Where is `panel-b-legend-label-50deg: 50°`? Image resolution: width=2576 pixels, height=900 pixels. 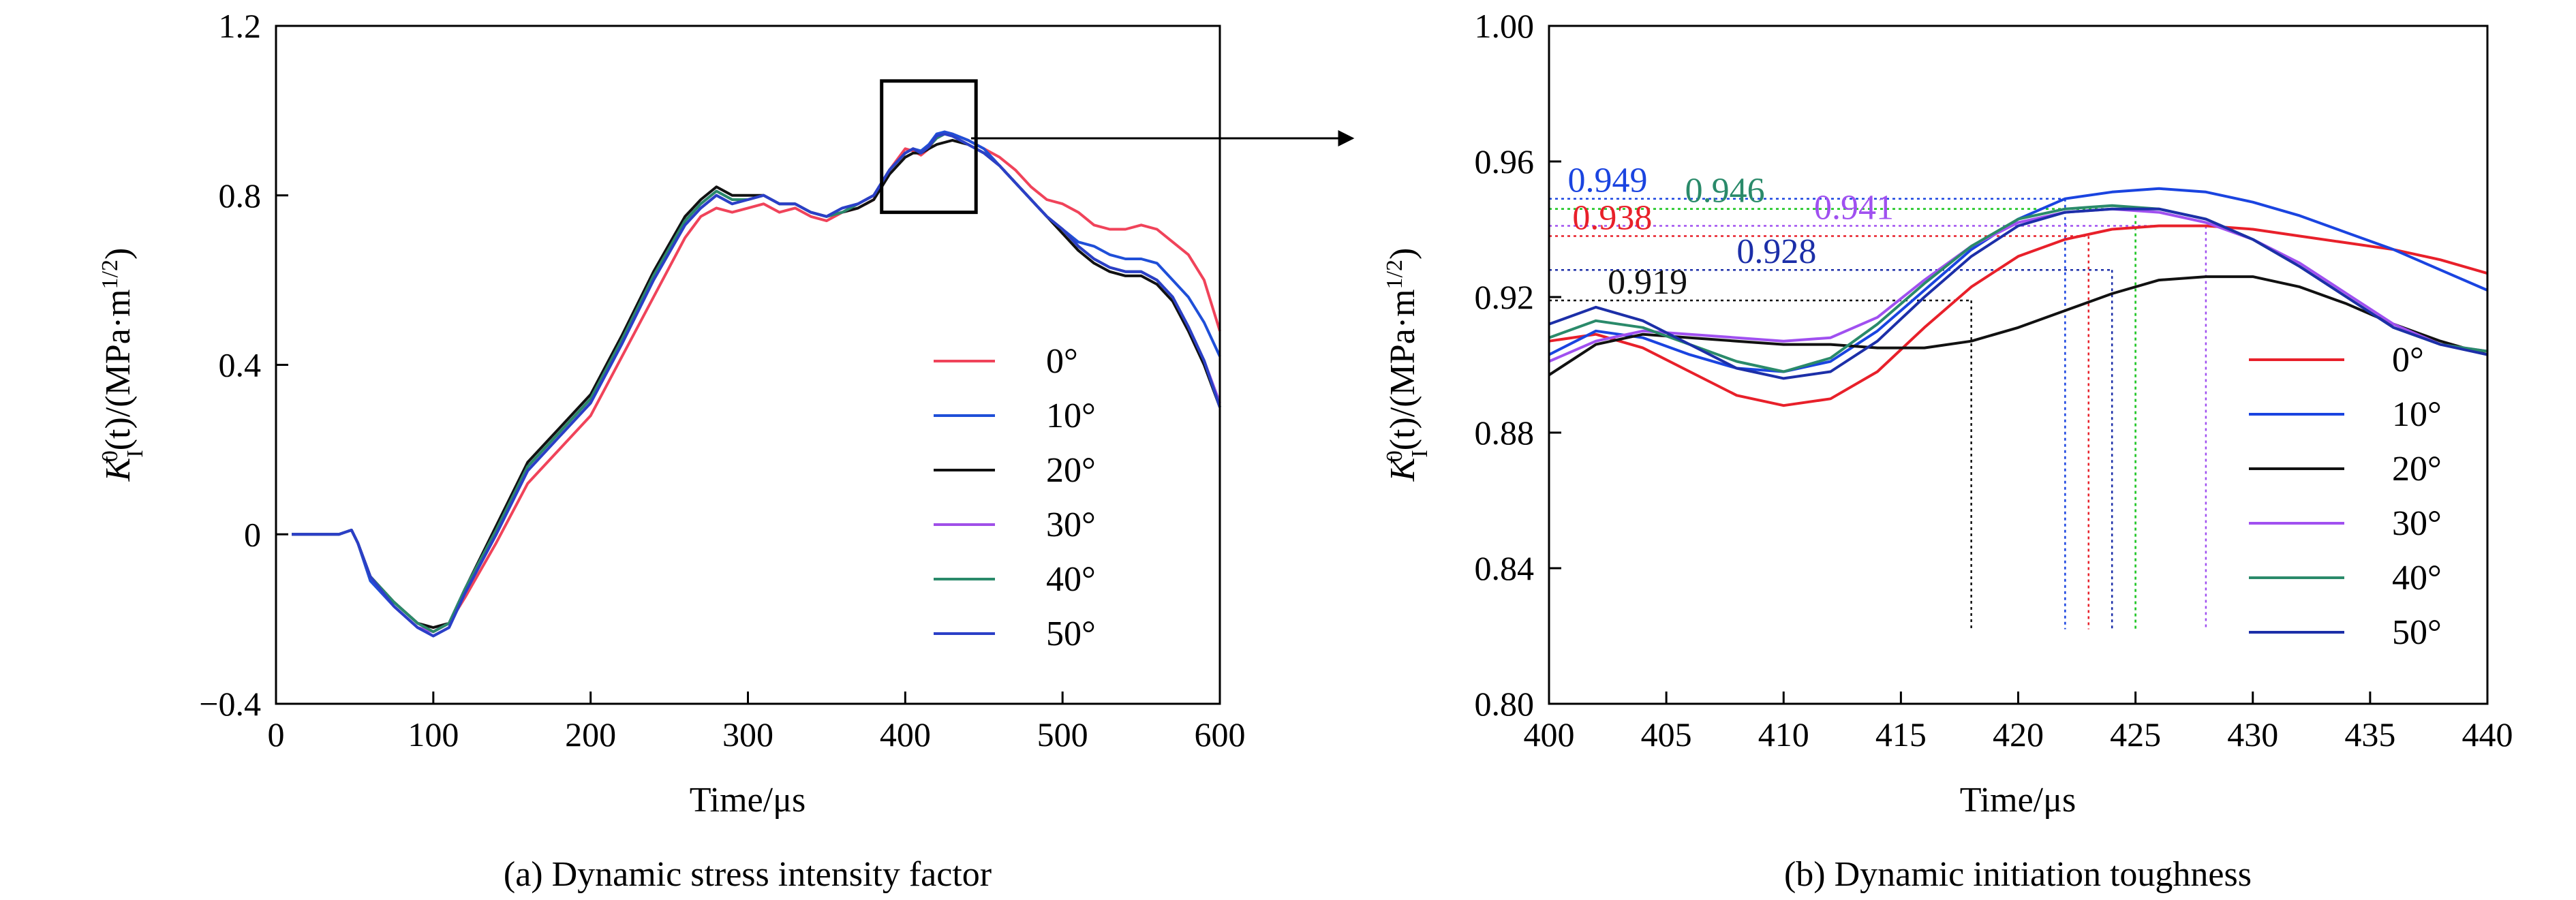 panel-b-legend-label-50deg: 50° is located at coordinates (2417, 632).